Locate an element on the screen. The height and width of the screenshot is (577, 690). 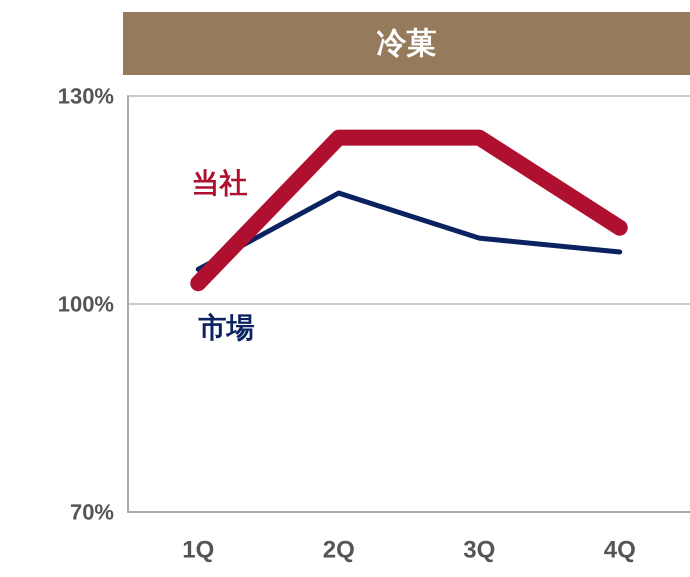
series-label: 当社 is located at coordinates (219, 183).